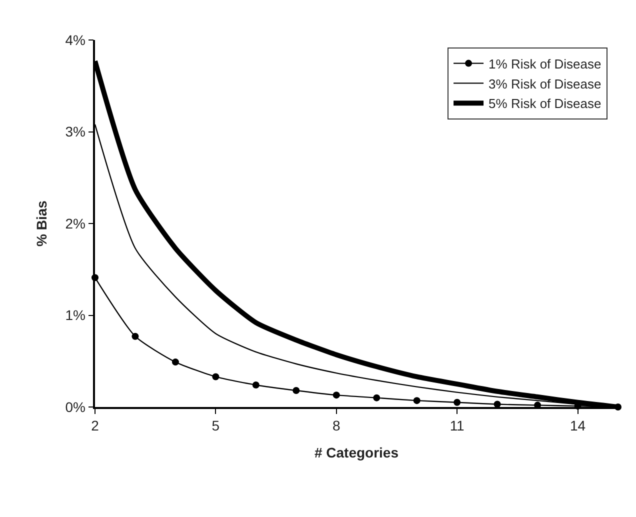 Image resolution: width=636 pixels, height=517 pixels. I want to click on x-tick-label: 11, so click(457, 426).